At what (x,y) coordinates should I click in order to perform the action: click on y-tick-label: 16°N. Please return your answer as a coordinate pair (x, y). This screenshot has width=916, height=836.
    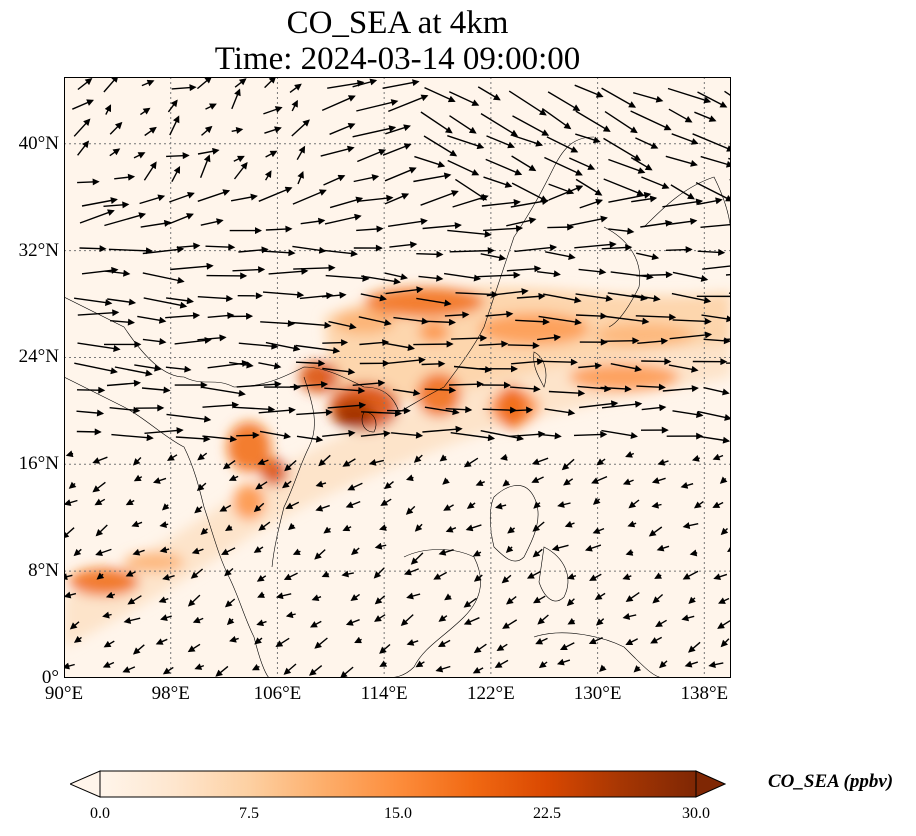
    Looking at the image, I should click on (38, 464).